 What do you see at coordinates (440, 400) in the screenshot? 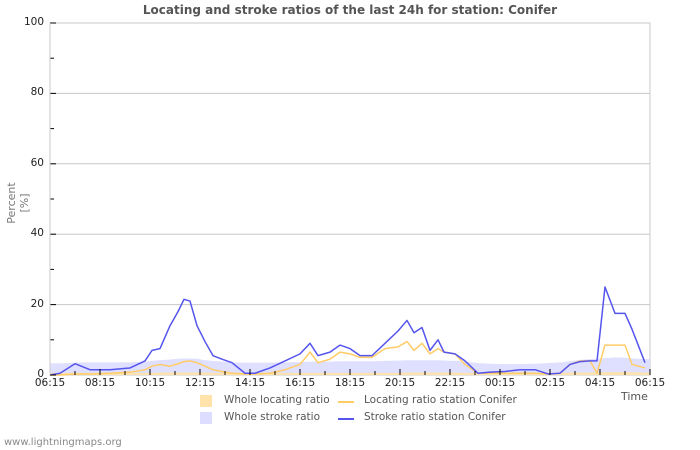
I see `legend-label: Locating ratio station Conifer` at bounding box center [440, 400].